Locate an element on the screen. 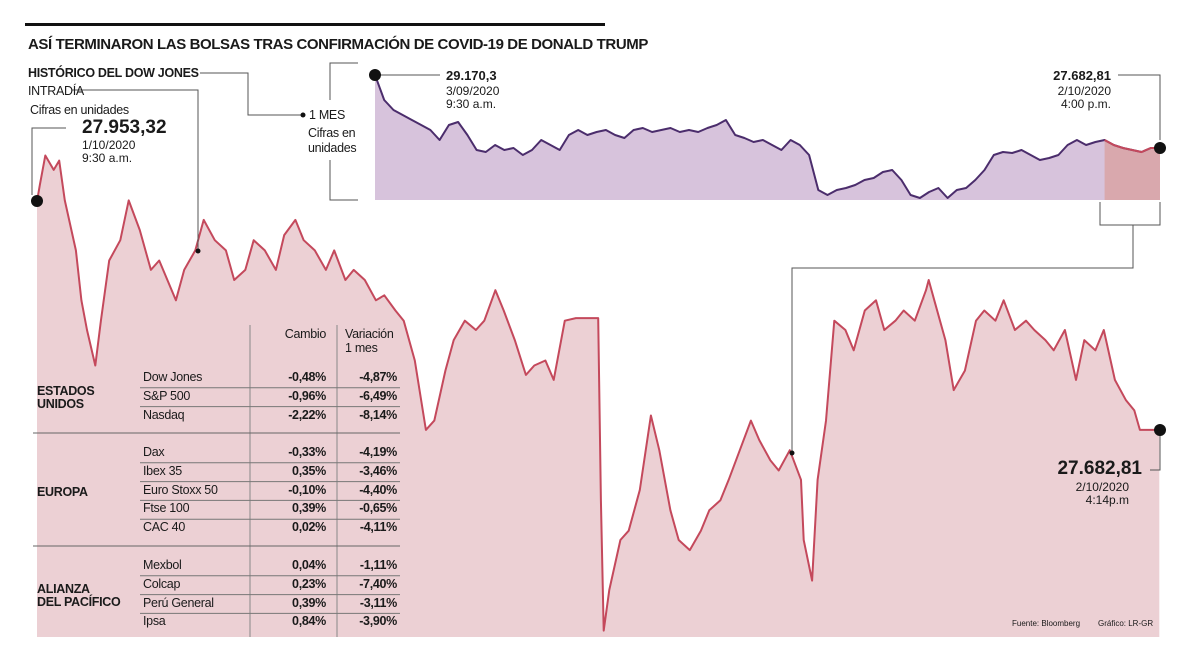  intraday-end-dot is located at coordinates (1160, 430).